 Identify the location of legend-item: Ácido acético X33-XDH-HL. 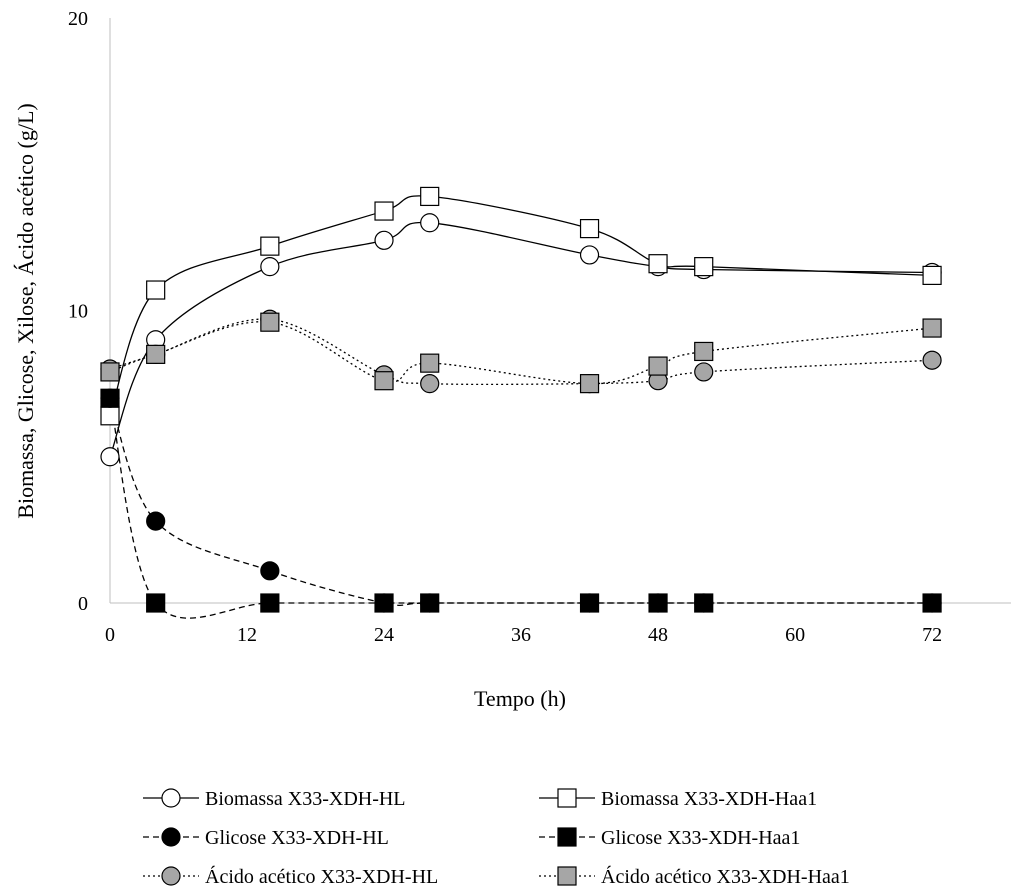
(290, 876).